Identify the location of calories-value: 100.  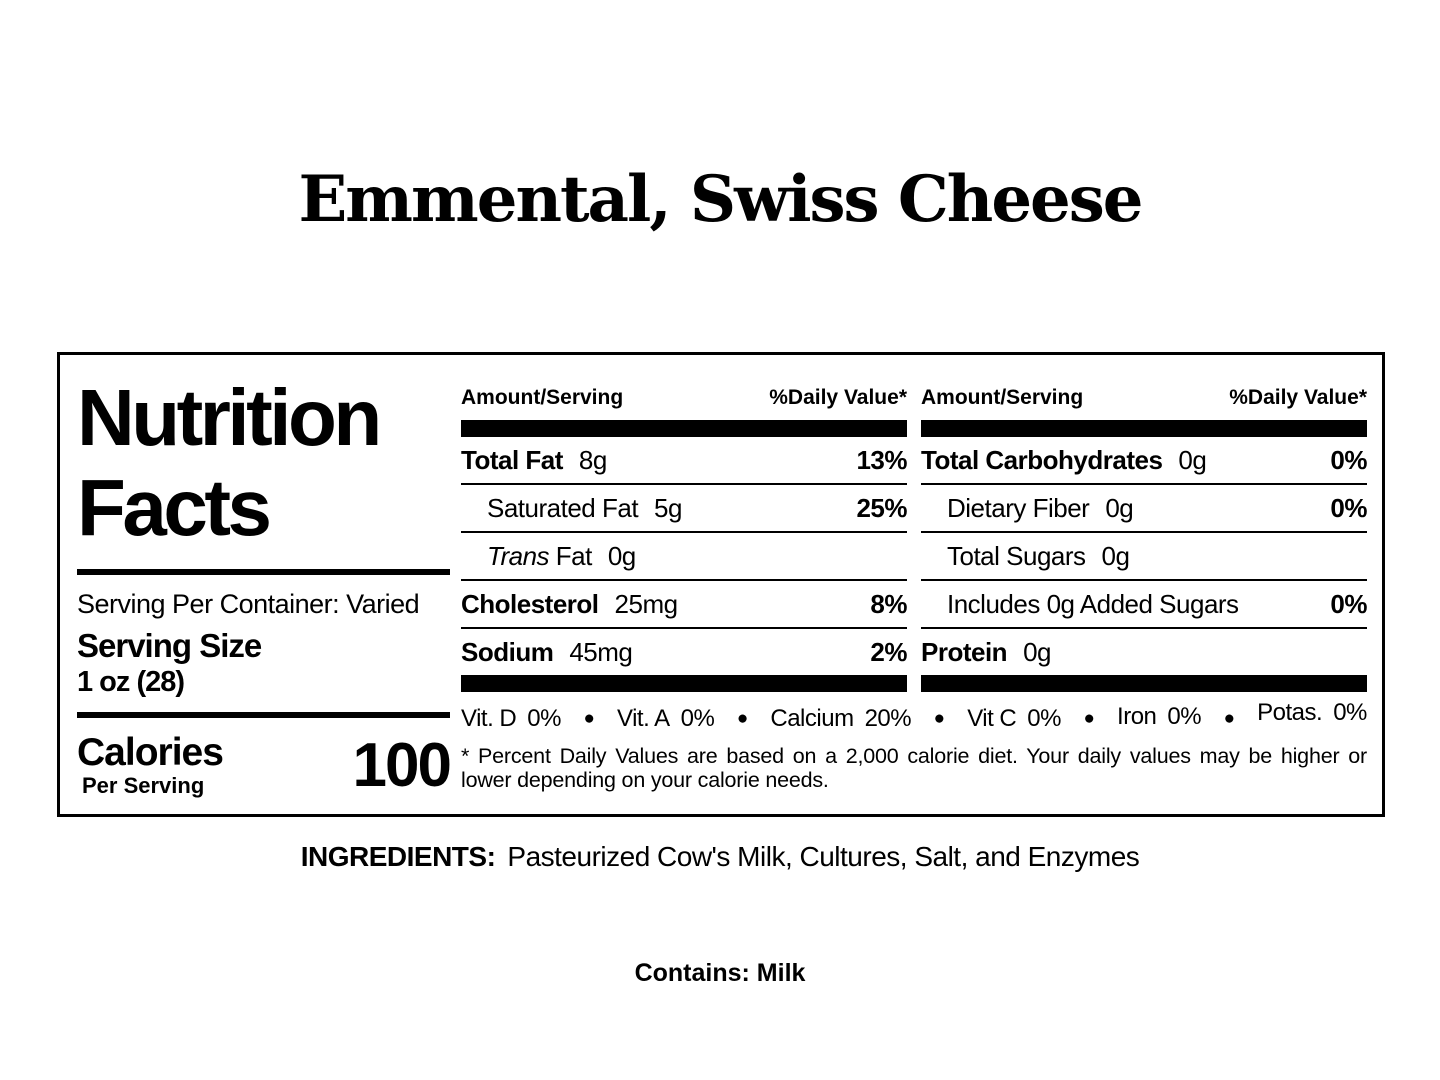
(402, 765).